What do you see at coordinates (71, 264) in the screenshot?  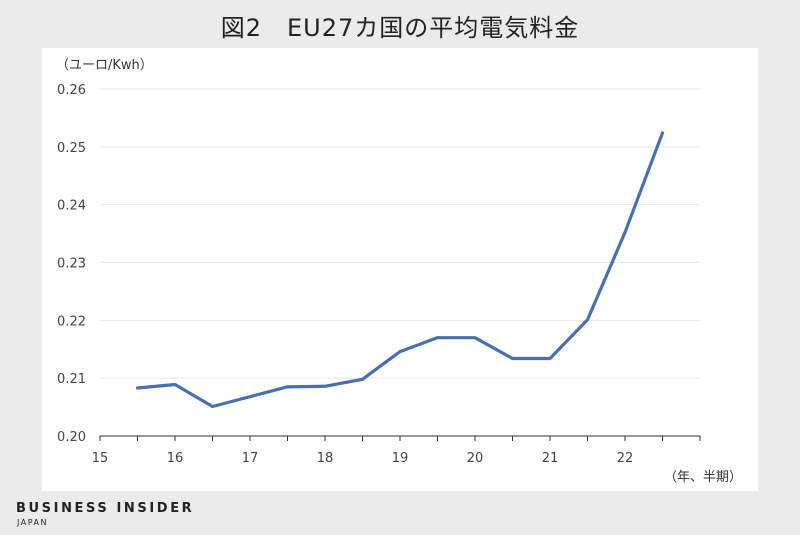 I see `y-tick-label: 0.23` at bounding box center [71, 264].